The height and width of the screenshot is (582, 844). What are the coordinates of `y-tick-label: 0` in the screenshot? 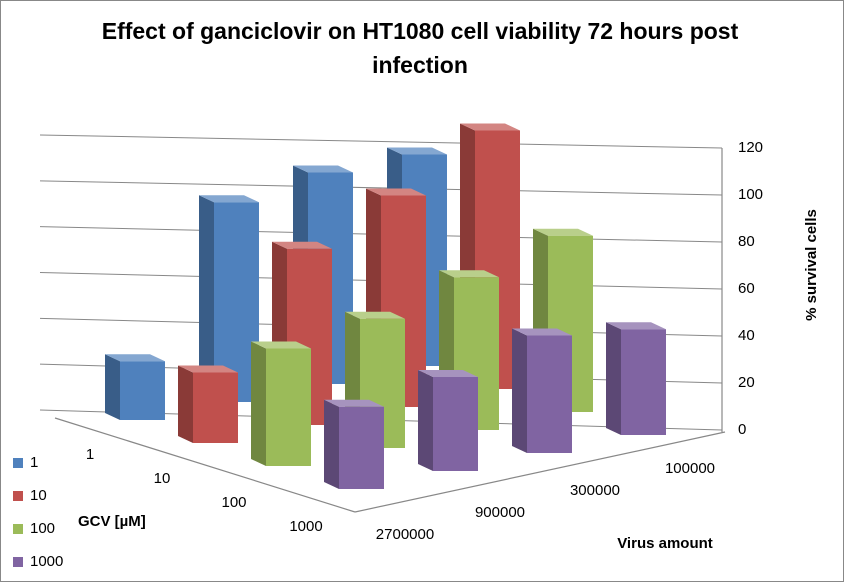 It's located at (742, 429).